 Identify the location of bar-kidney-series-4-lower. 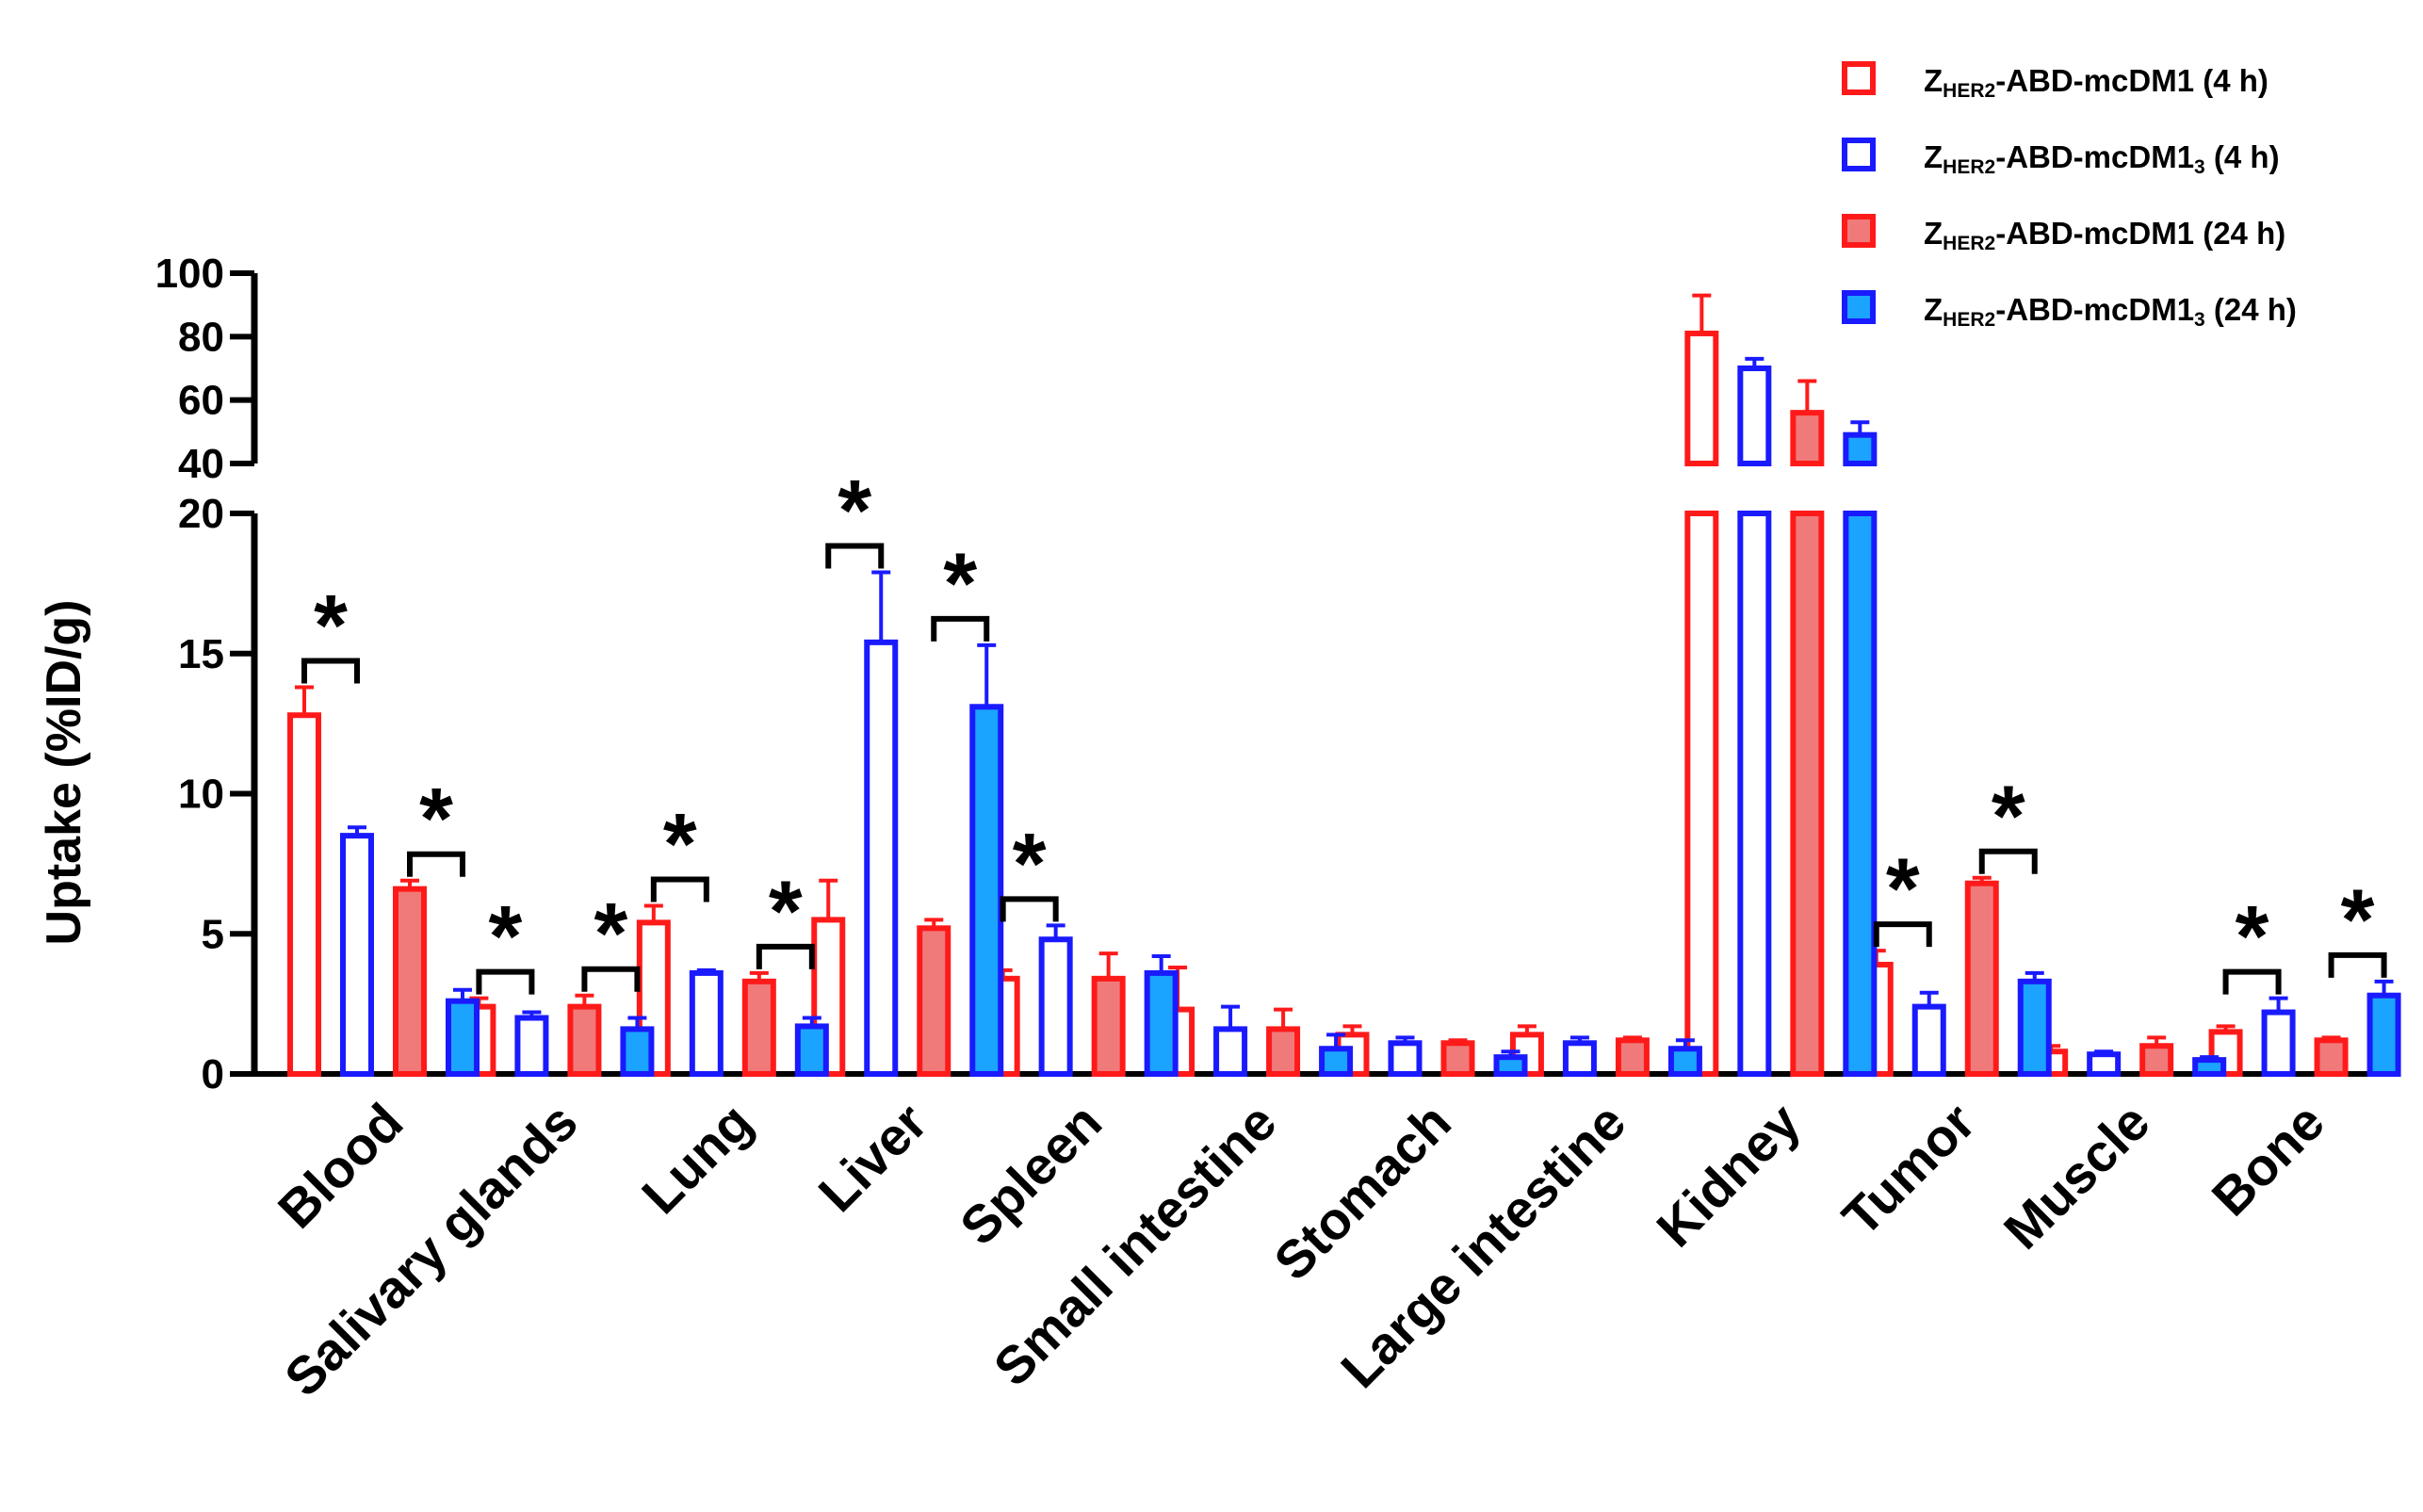
(1860, 794).